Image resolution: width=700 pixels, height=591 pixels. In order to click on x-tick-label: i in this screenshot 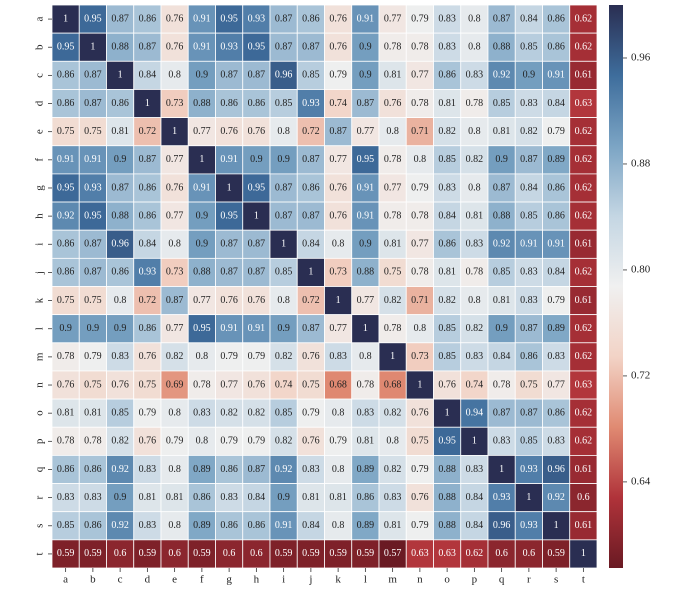, I will do `click(283, 580)`.